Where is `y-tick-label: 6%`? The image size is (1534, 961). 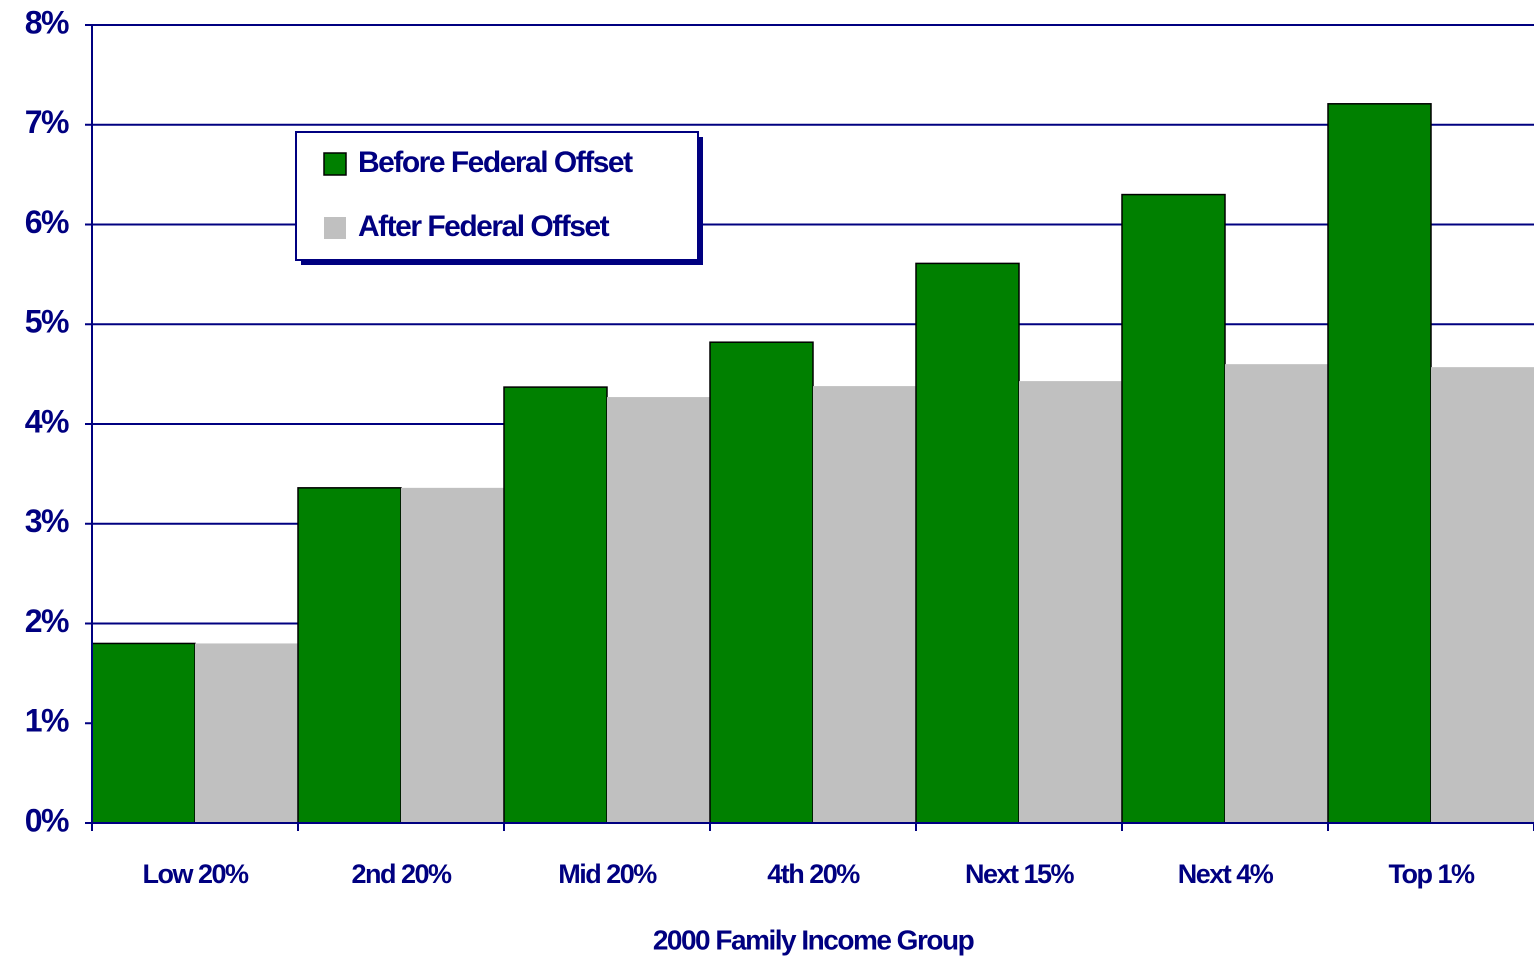 y-tick-label: 6% is located at coordinates (47, 222).